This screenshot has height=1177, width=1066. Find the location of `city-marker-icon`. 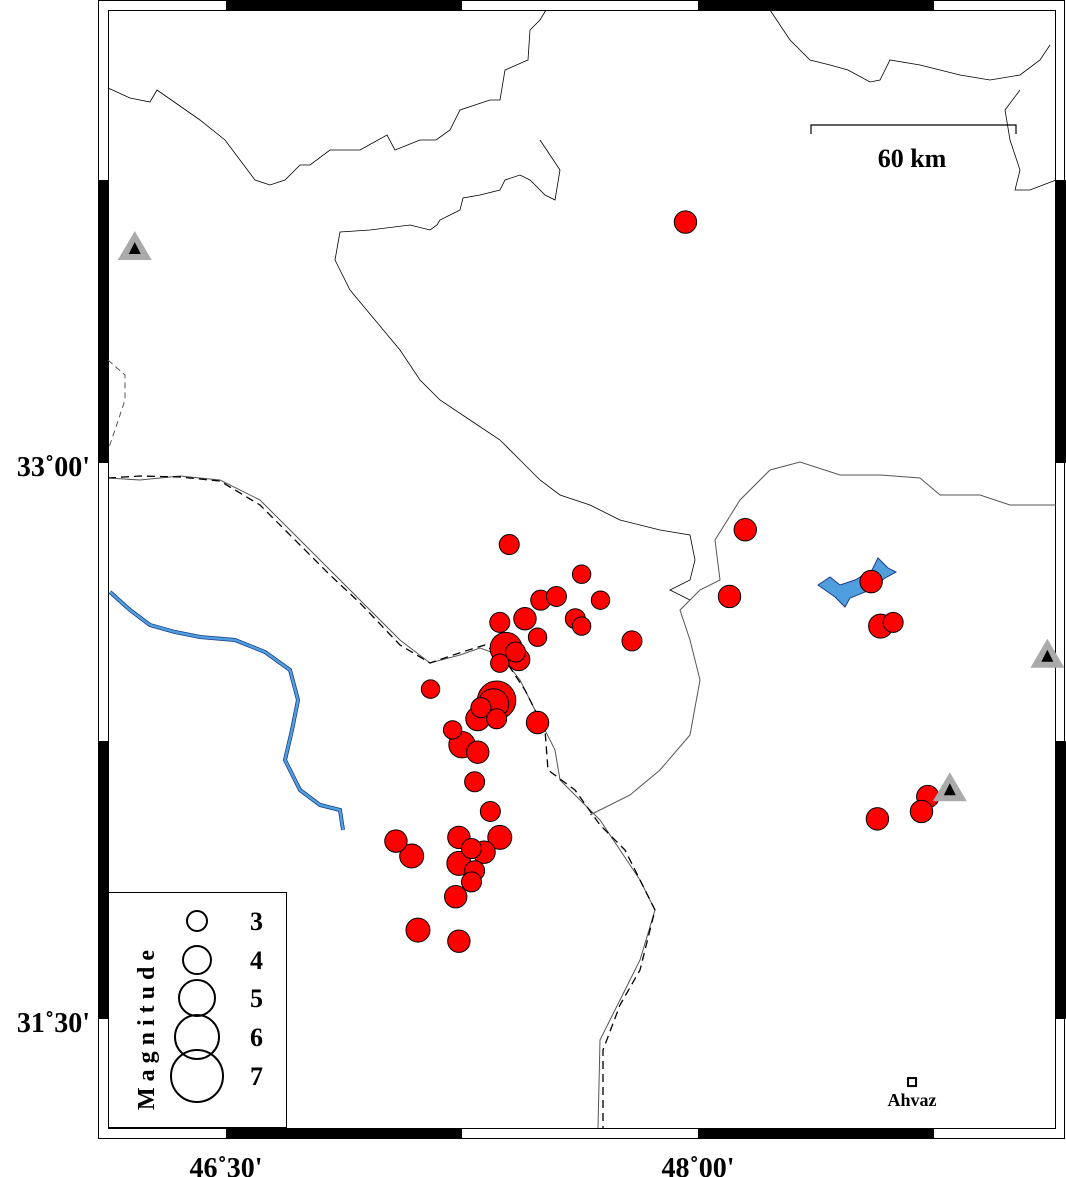

city-marker-icon is located at coordinates (912, 1082).